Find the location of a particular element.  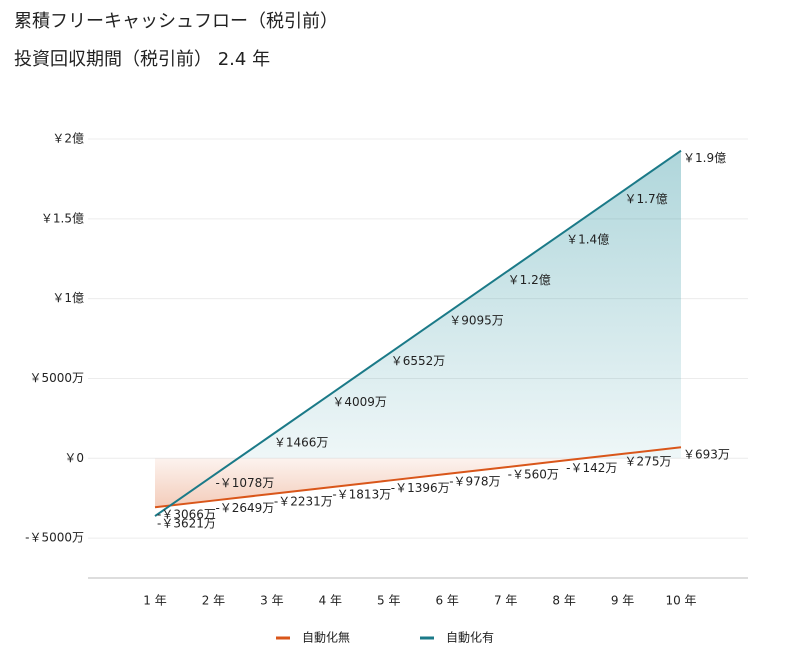

y-tick-label: ￥1.5億 is located at coordinates (62, 218).